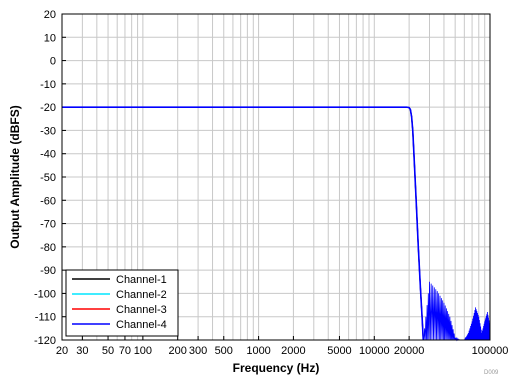  Describe the element at coordinates (490, 351) in the screenshot. I see `x-tick-label: 100000` at that location.